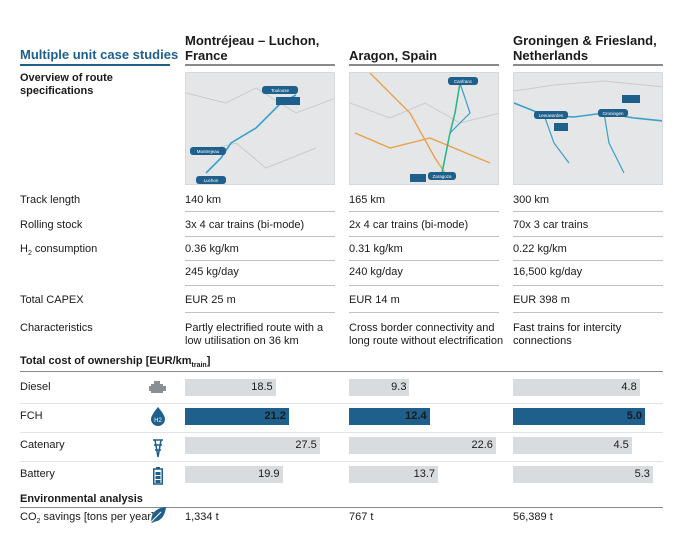 The width and height of the screenshot is (689, 543). I want to click on battery-icon, so click(158, 476).